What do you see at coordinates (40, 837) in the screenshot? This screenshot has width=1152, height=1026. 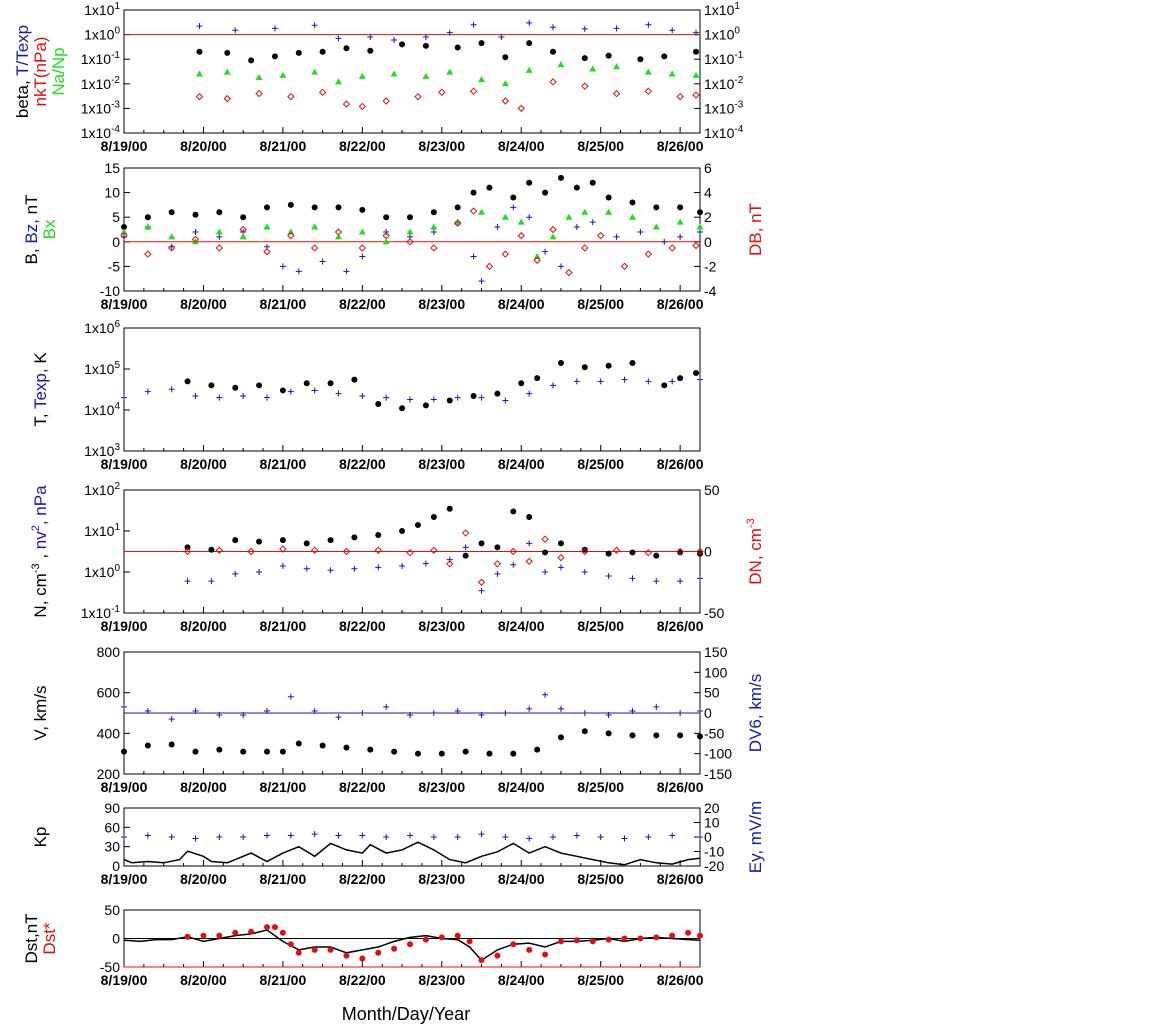 I see `y-axis-label-line: Kp` at bounding box center [40, 837].